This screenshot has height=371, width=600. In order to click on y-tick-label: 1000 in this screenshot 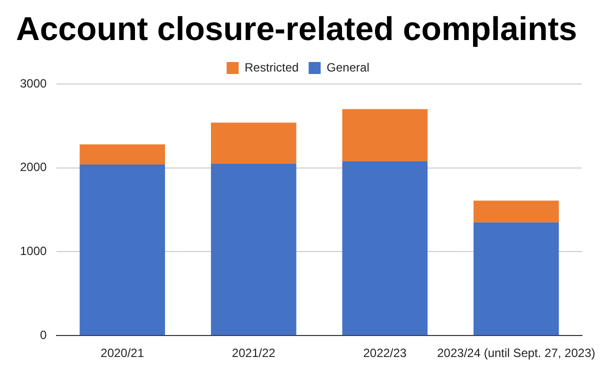, I will do `click(34, 251)`.